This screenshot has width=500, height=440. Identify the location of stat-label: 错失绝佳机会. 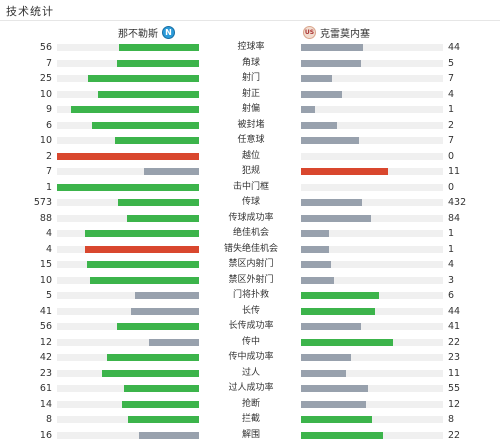
(250, 248).